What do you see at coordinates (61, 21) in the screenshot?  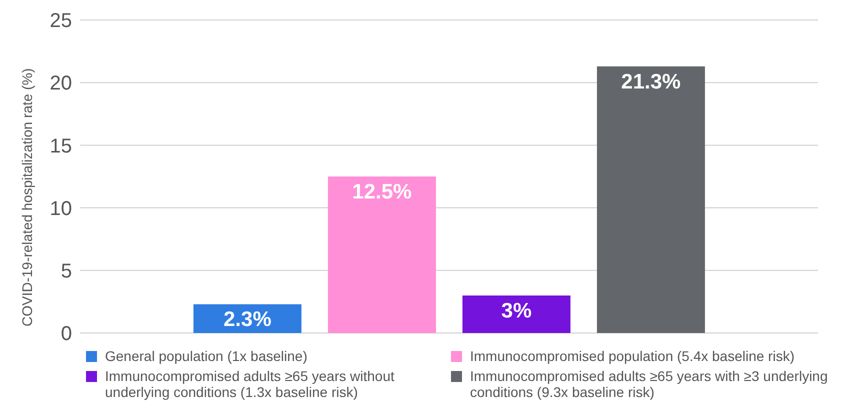 I see `y-tick-label: 25` at bounding box center [61, 21].